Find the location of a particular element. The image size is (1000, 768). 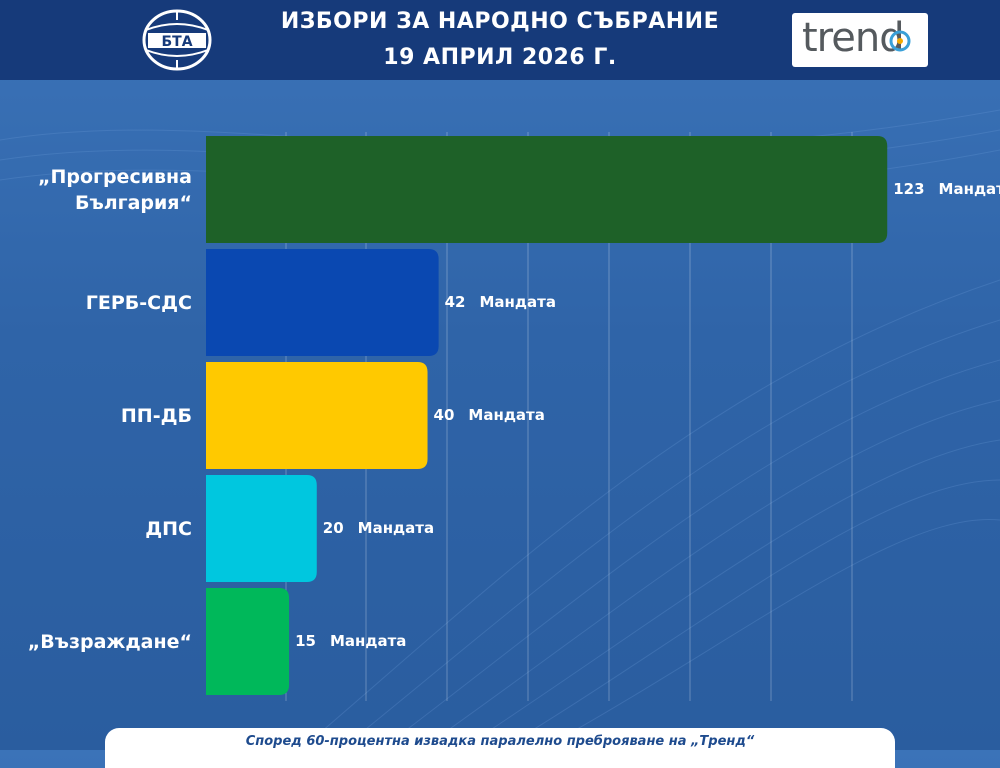

party-label-line: ДПС is located at coordinates (168, 528).